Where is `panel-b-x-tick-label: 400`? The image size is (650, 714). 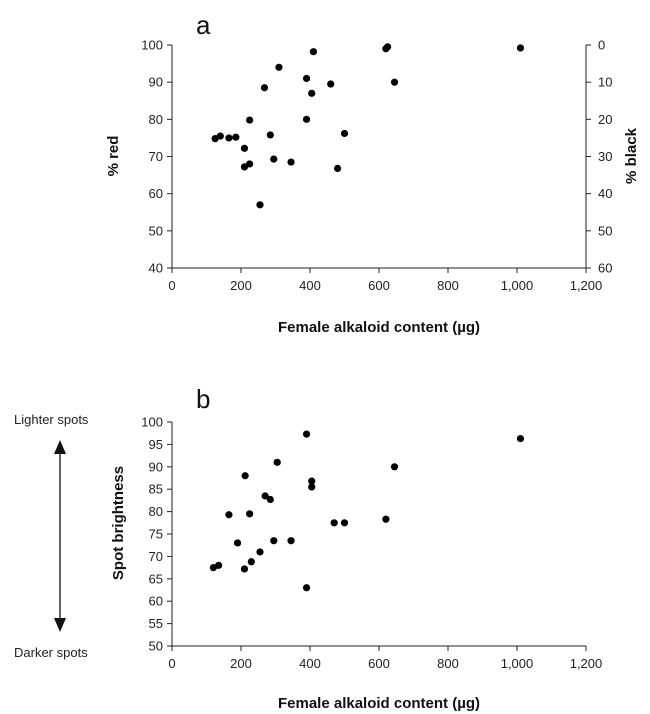
panel-b-x-tick-label: 400 is located at coordinates (310, 663).